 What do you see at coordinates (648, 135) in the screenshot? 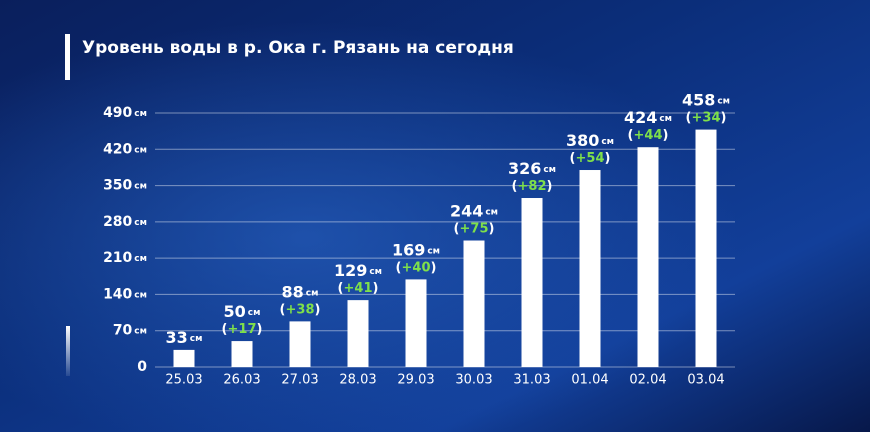
I see `change-label: (+44)` at bounding box center [648, 135].